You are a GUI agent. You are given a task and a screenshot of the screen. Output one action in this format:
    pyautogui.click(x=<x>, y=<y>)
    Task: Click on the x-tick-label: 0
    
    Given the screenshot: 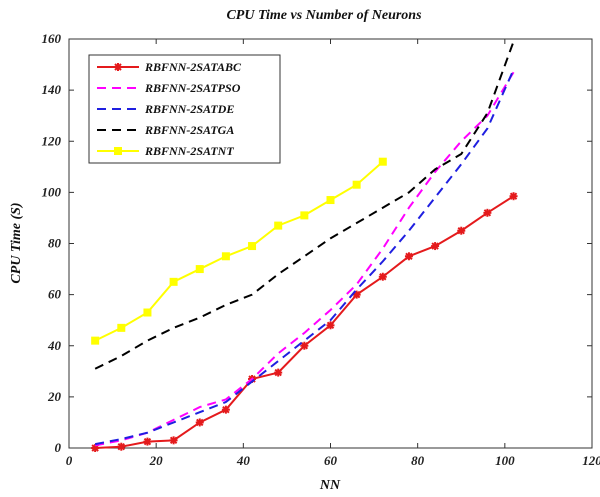 What is the action you would take?
    pyautogui.click(x=69, y=460)
    